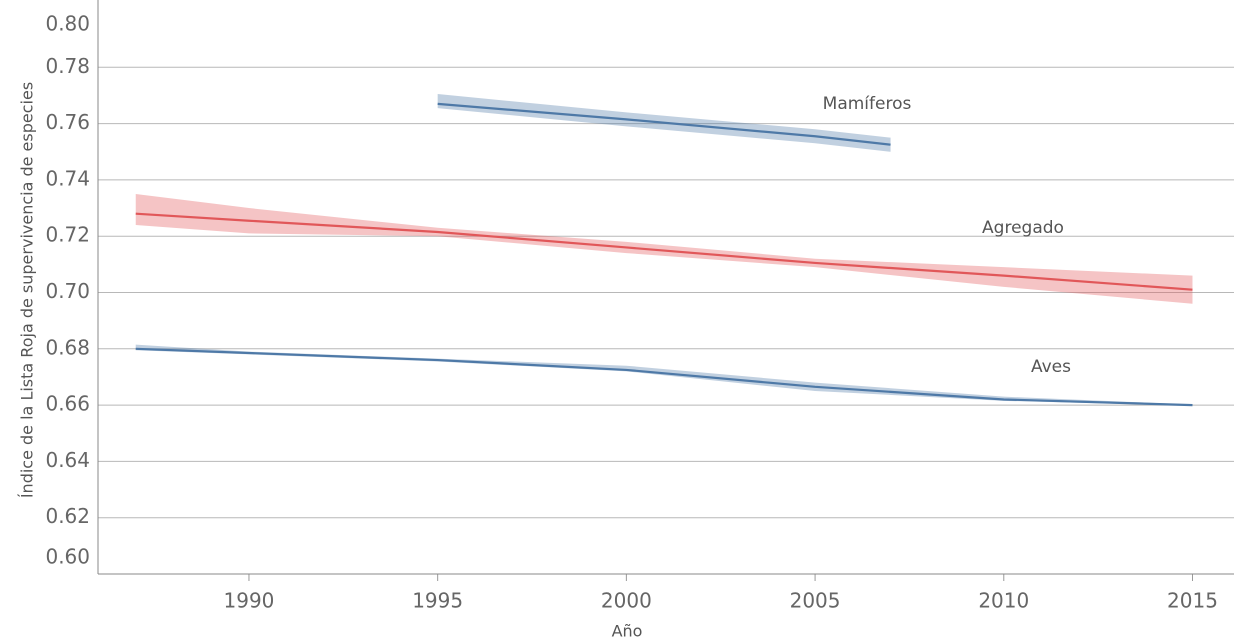 This screenshot has width=1234, height=642. Describe the element at coordinates (1023, 228) in the screenshot. I see `series-label: Agregado` at that location.